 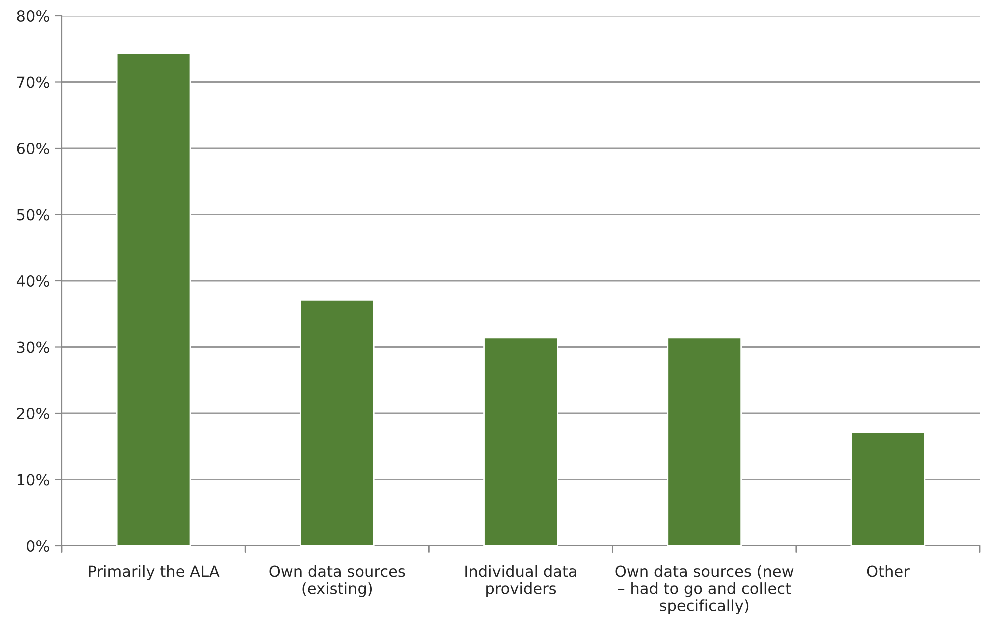 I want to click on y-tick-label: 10%, so click(x=34, y=480).